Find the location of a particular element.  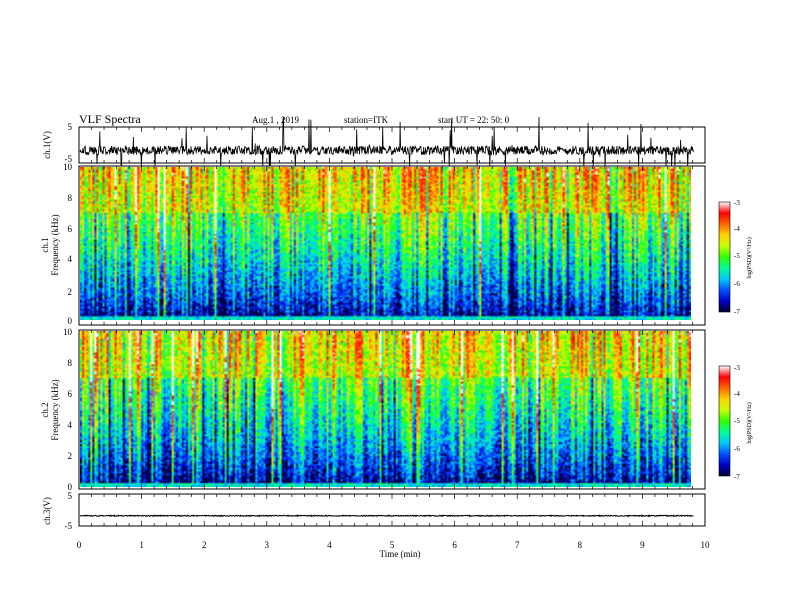

ch1-y-axis-label: ch.1(V) is located at coordinates (47, 145).